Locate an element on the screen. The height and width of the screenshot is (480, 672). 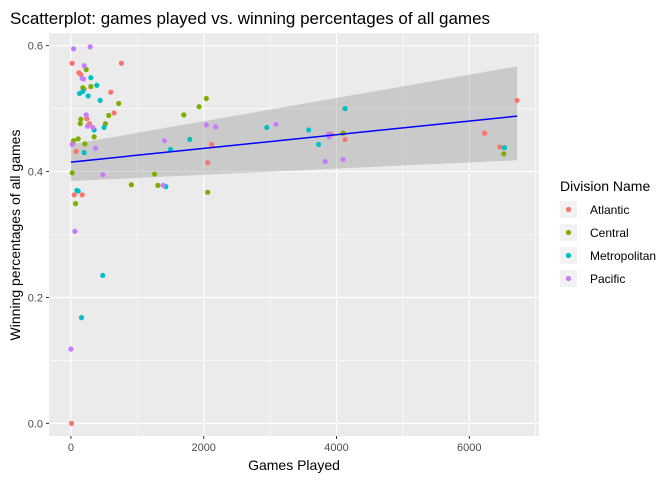
x-tick-label: 0 is located at coordinates (71, 448).